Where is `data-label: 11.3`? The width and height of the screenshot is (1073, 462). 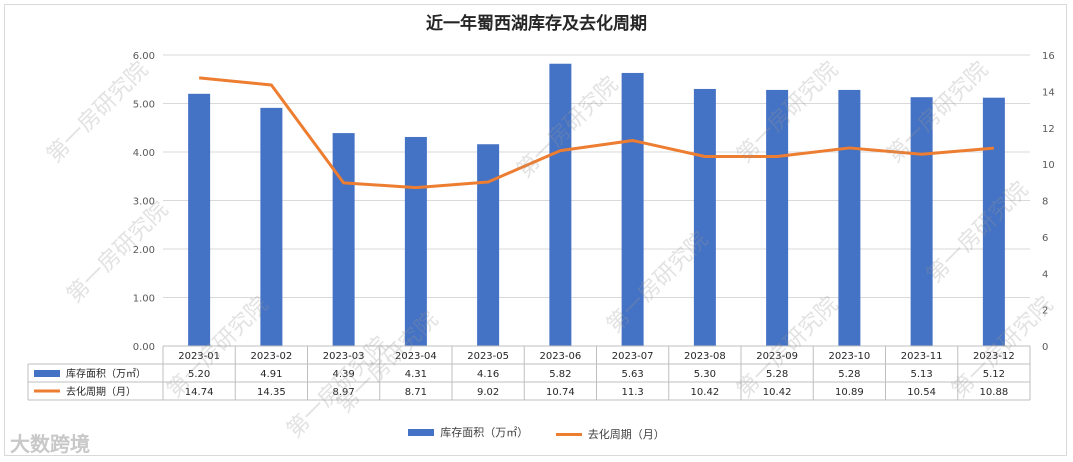
data-label: 11.3 is located at coordinates (632, 392).